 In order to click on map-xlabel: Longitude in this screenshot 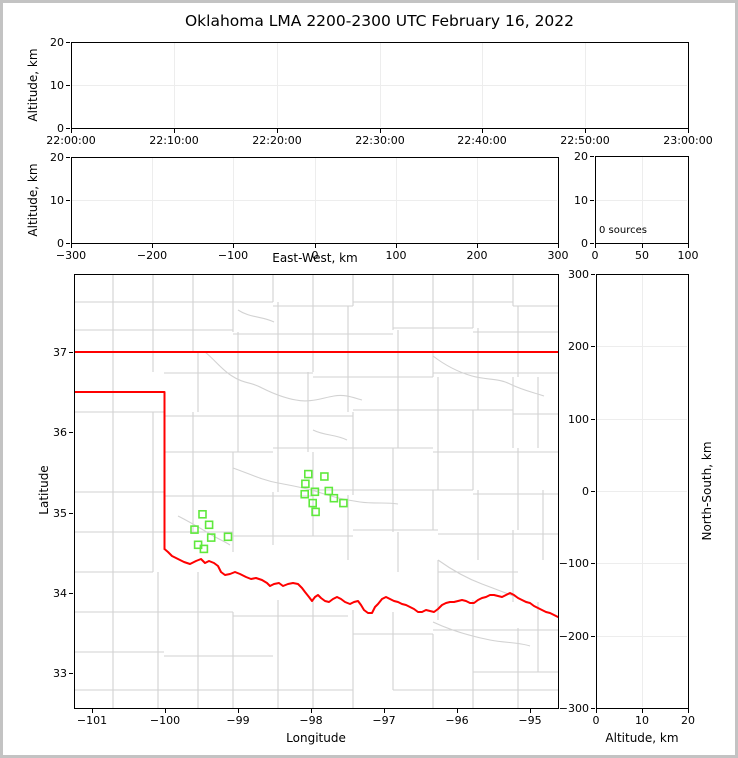, I will do `click(316, 738)`.